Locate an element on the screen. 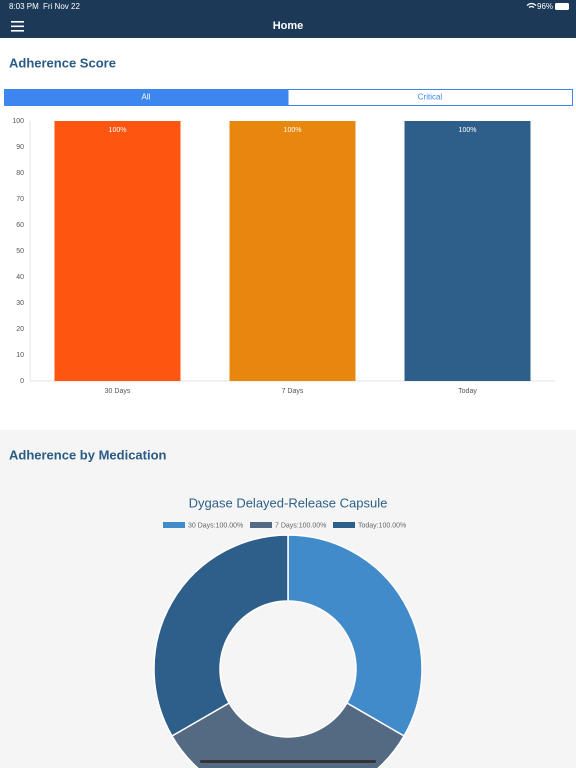  tab-active is located at coordinates (146, 97).